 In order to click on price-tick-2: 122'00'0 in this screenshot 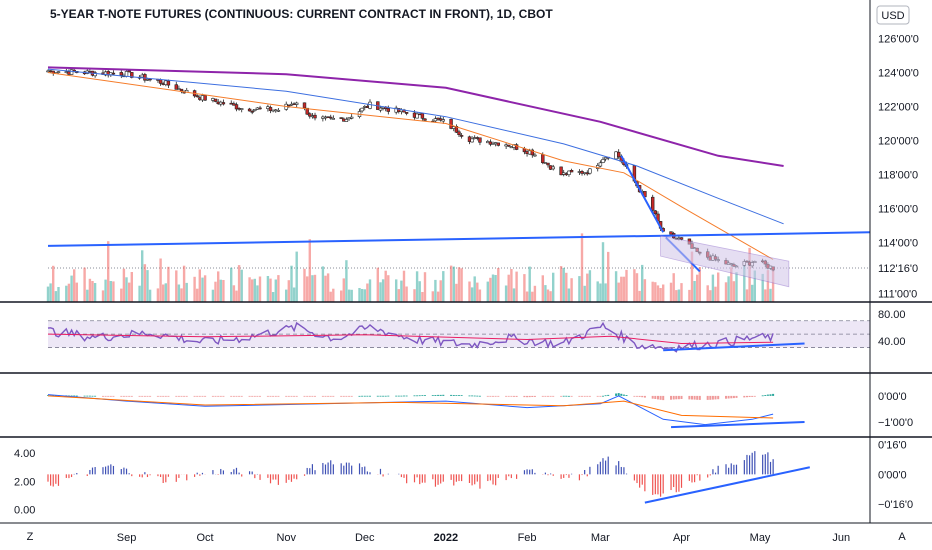, I will do `click(898, 108)`.